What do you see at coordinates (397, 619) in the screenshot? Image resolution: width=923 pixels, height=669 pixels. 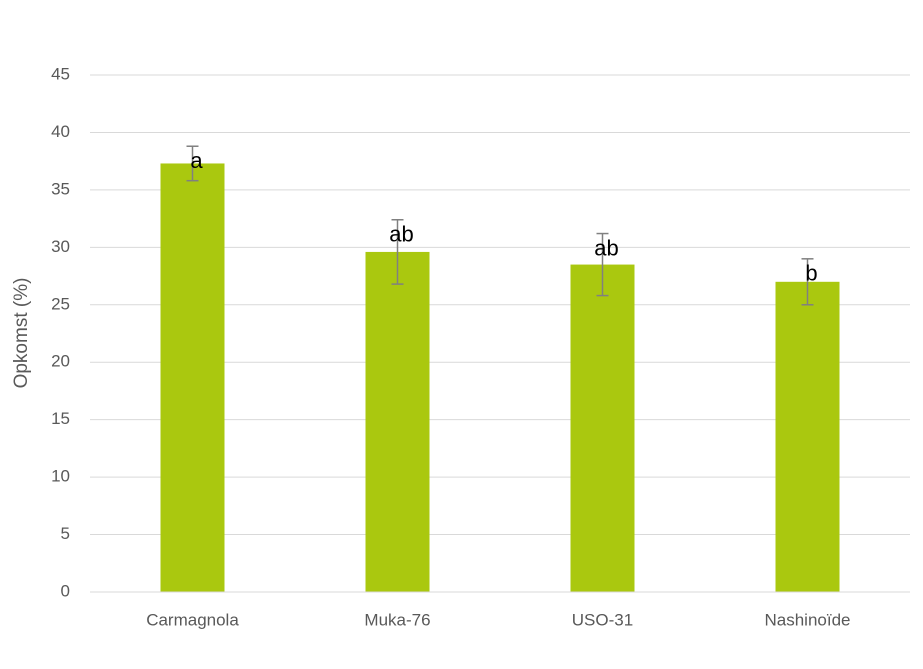 I see `x-tick-label: Muka-76` at bounding box center [397, 619].